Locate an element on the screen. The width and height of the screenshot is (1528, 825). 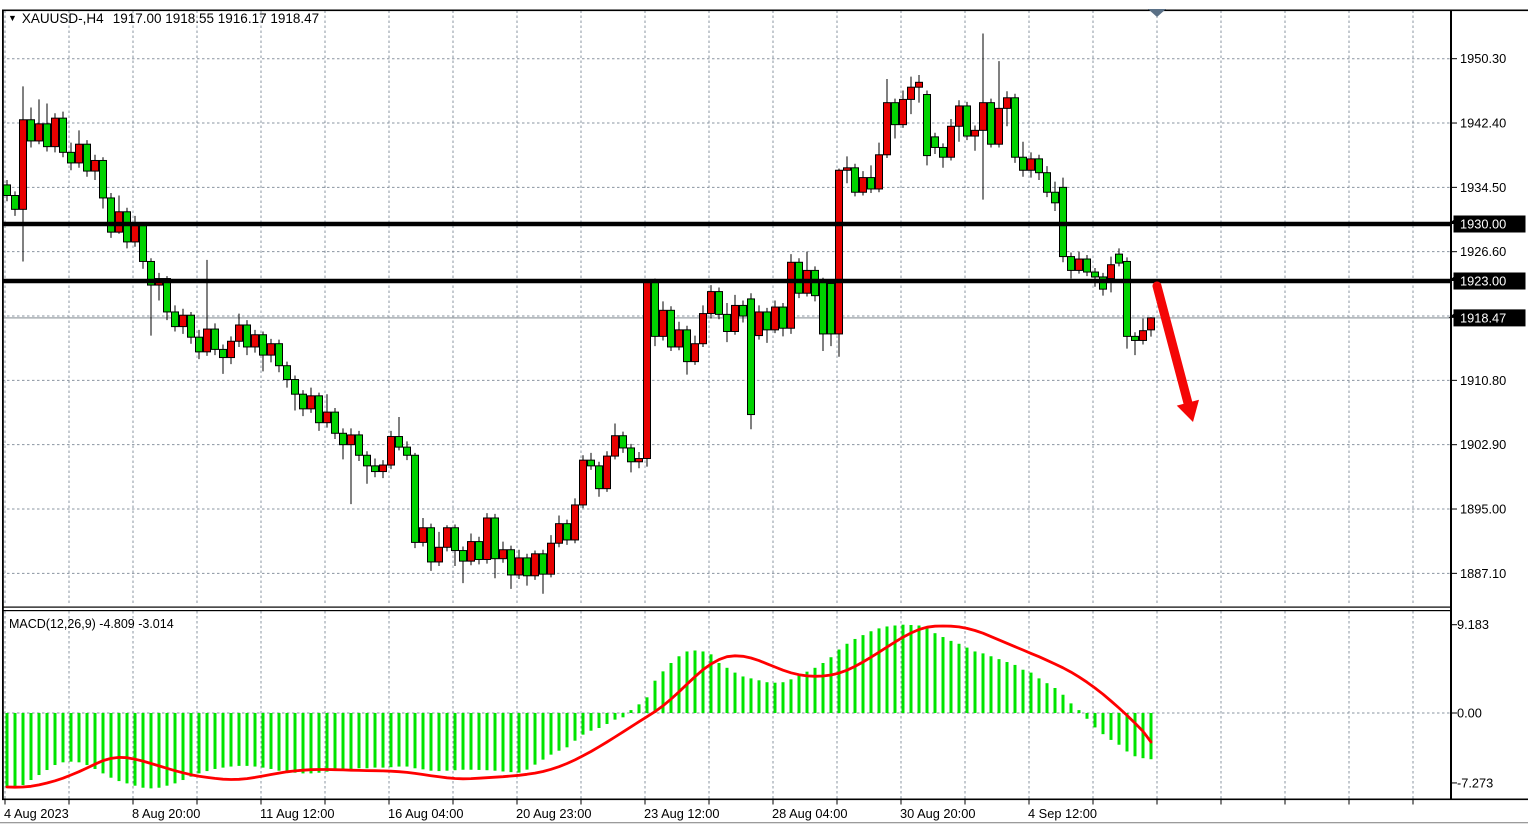
level-lines is located at coordinates (726, 252).